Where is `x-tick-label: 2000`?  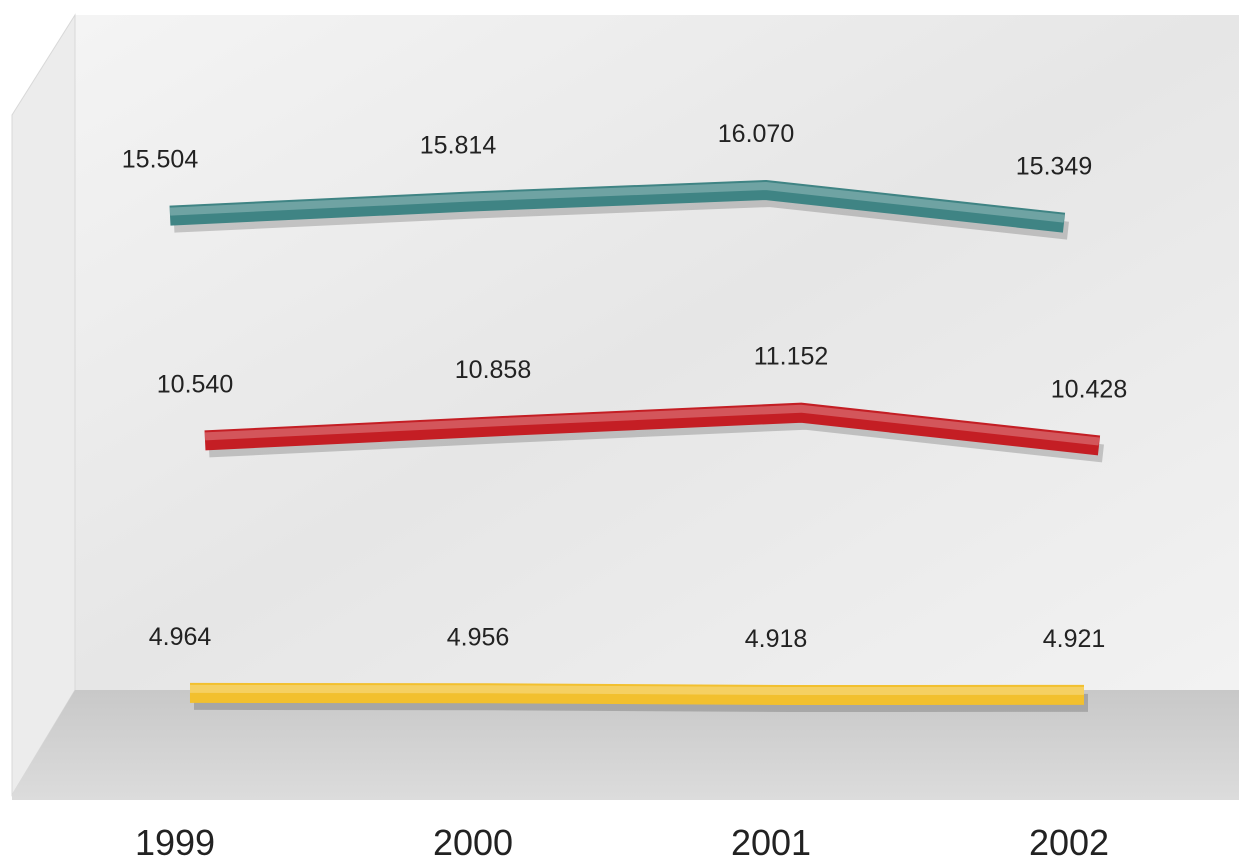
x-tick-label: 2000 is located at coordinates (473, 840).